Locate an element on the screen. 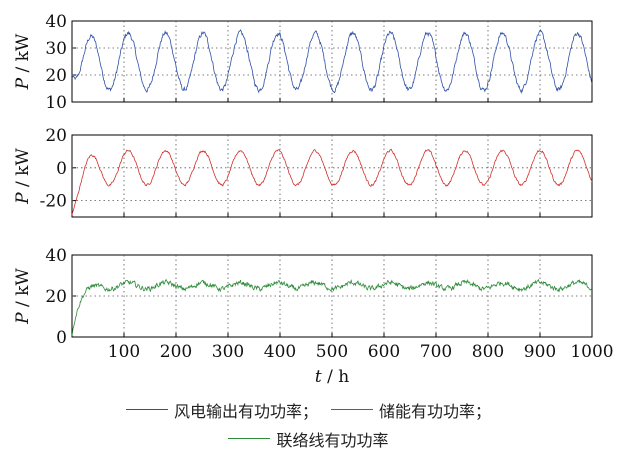  xtick-label-400: 400 is located at coordinates (280, 352).